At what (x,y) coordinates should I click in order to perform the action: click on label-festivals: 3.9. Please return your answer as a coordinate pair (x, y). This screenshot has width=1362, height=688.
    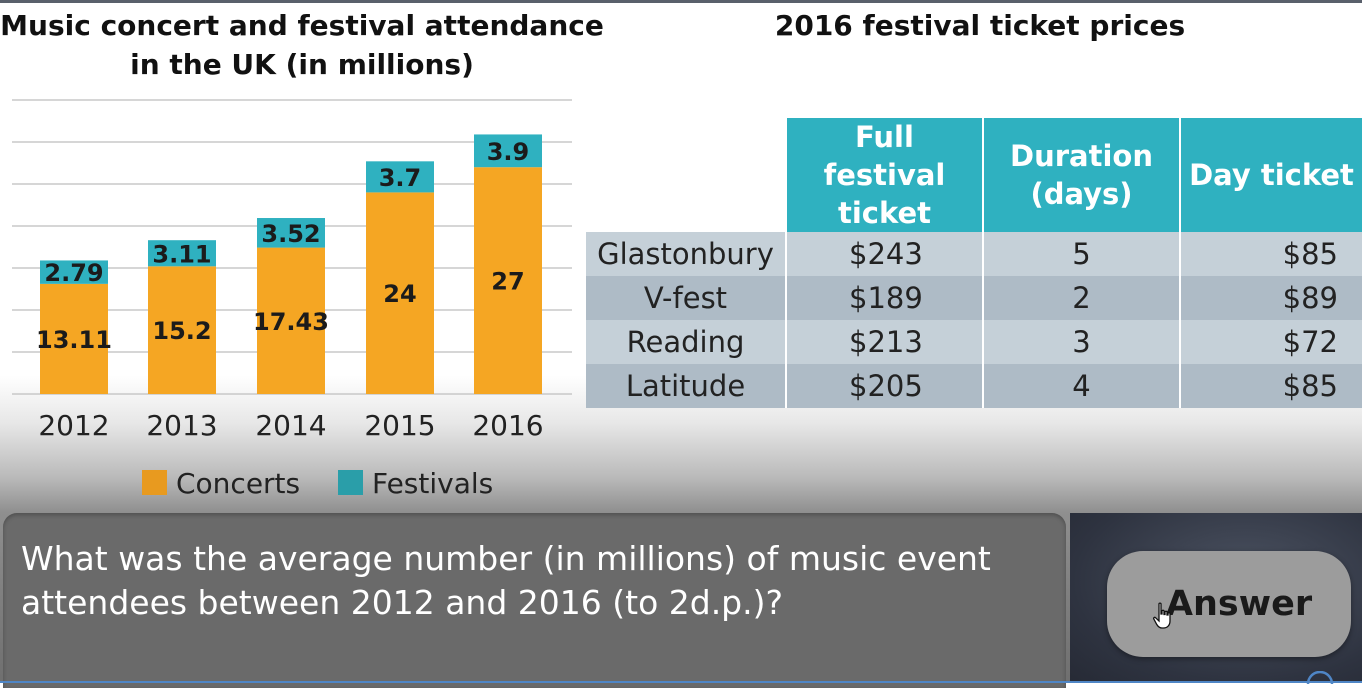
    Looking at the image, I should click on (508, 152).